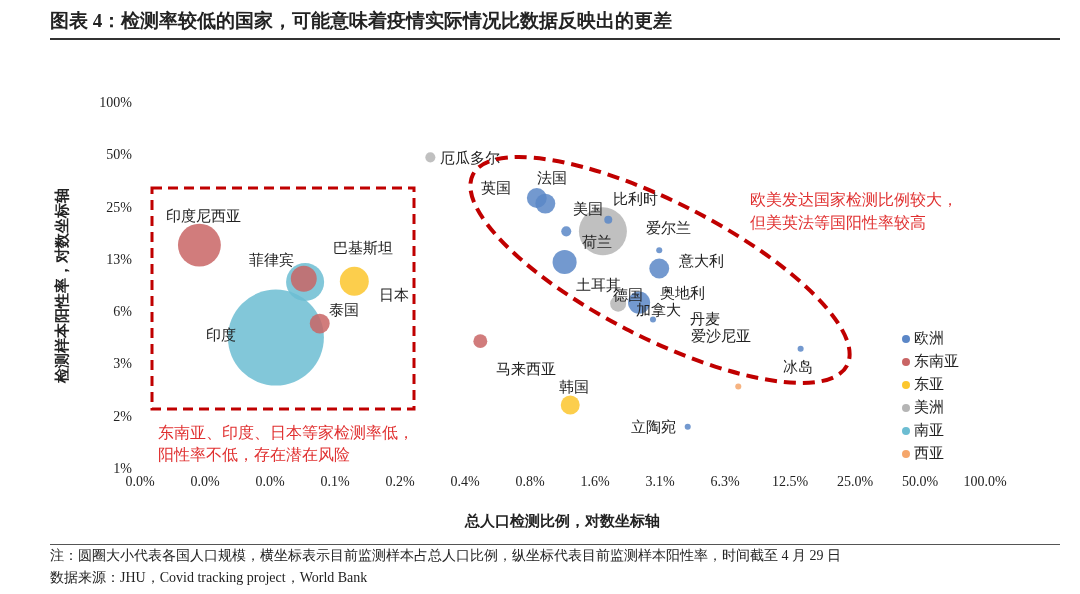  What do you see at coordinates (123, 468) in the screenshot?
I see `y-tick-label: 1%` at bounding box center [123, 468].